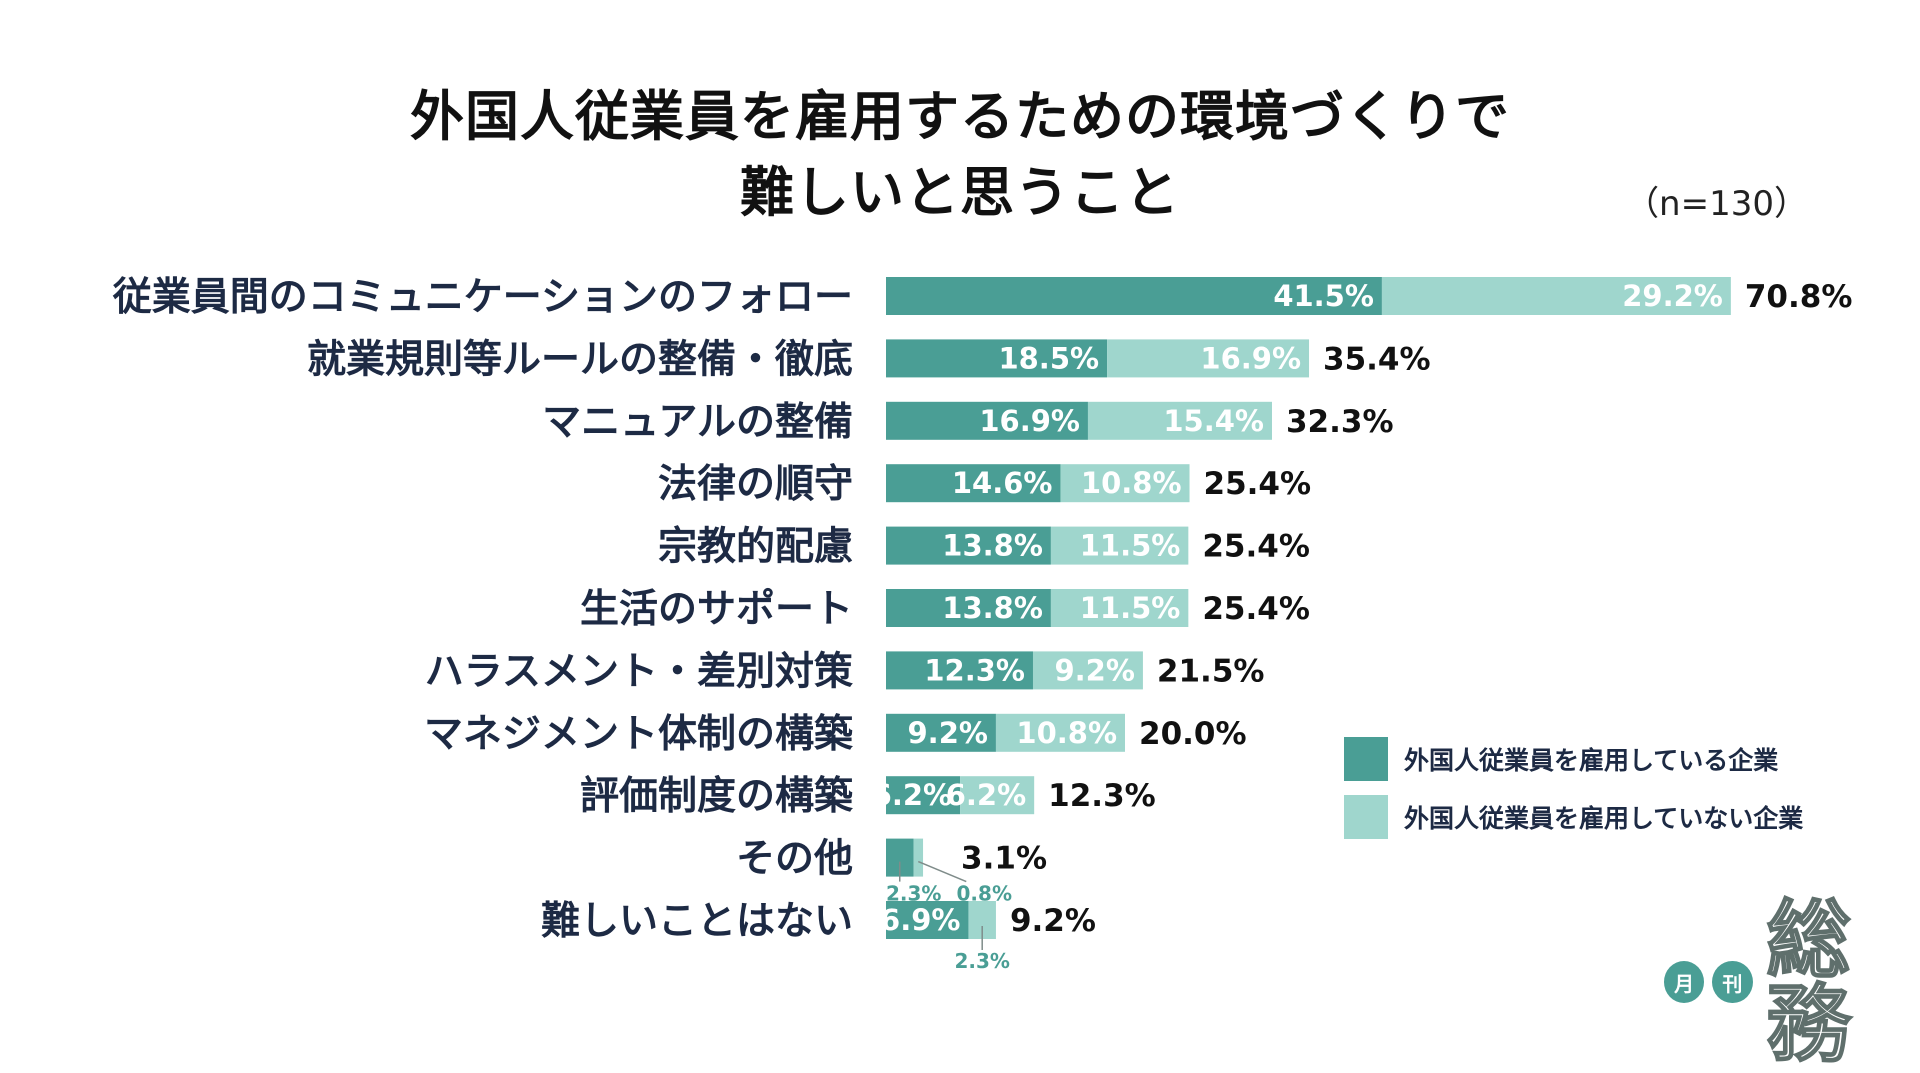 The width and height of the screenshot is (1920, 1073). What do you see at coordinates (1799, 297) in the screenshot?
I see `total-label: 70.8%` at bounding box center [1799, 297].